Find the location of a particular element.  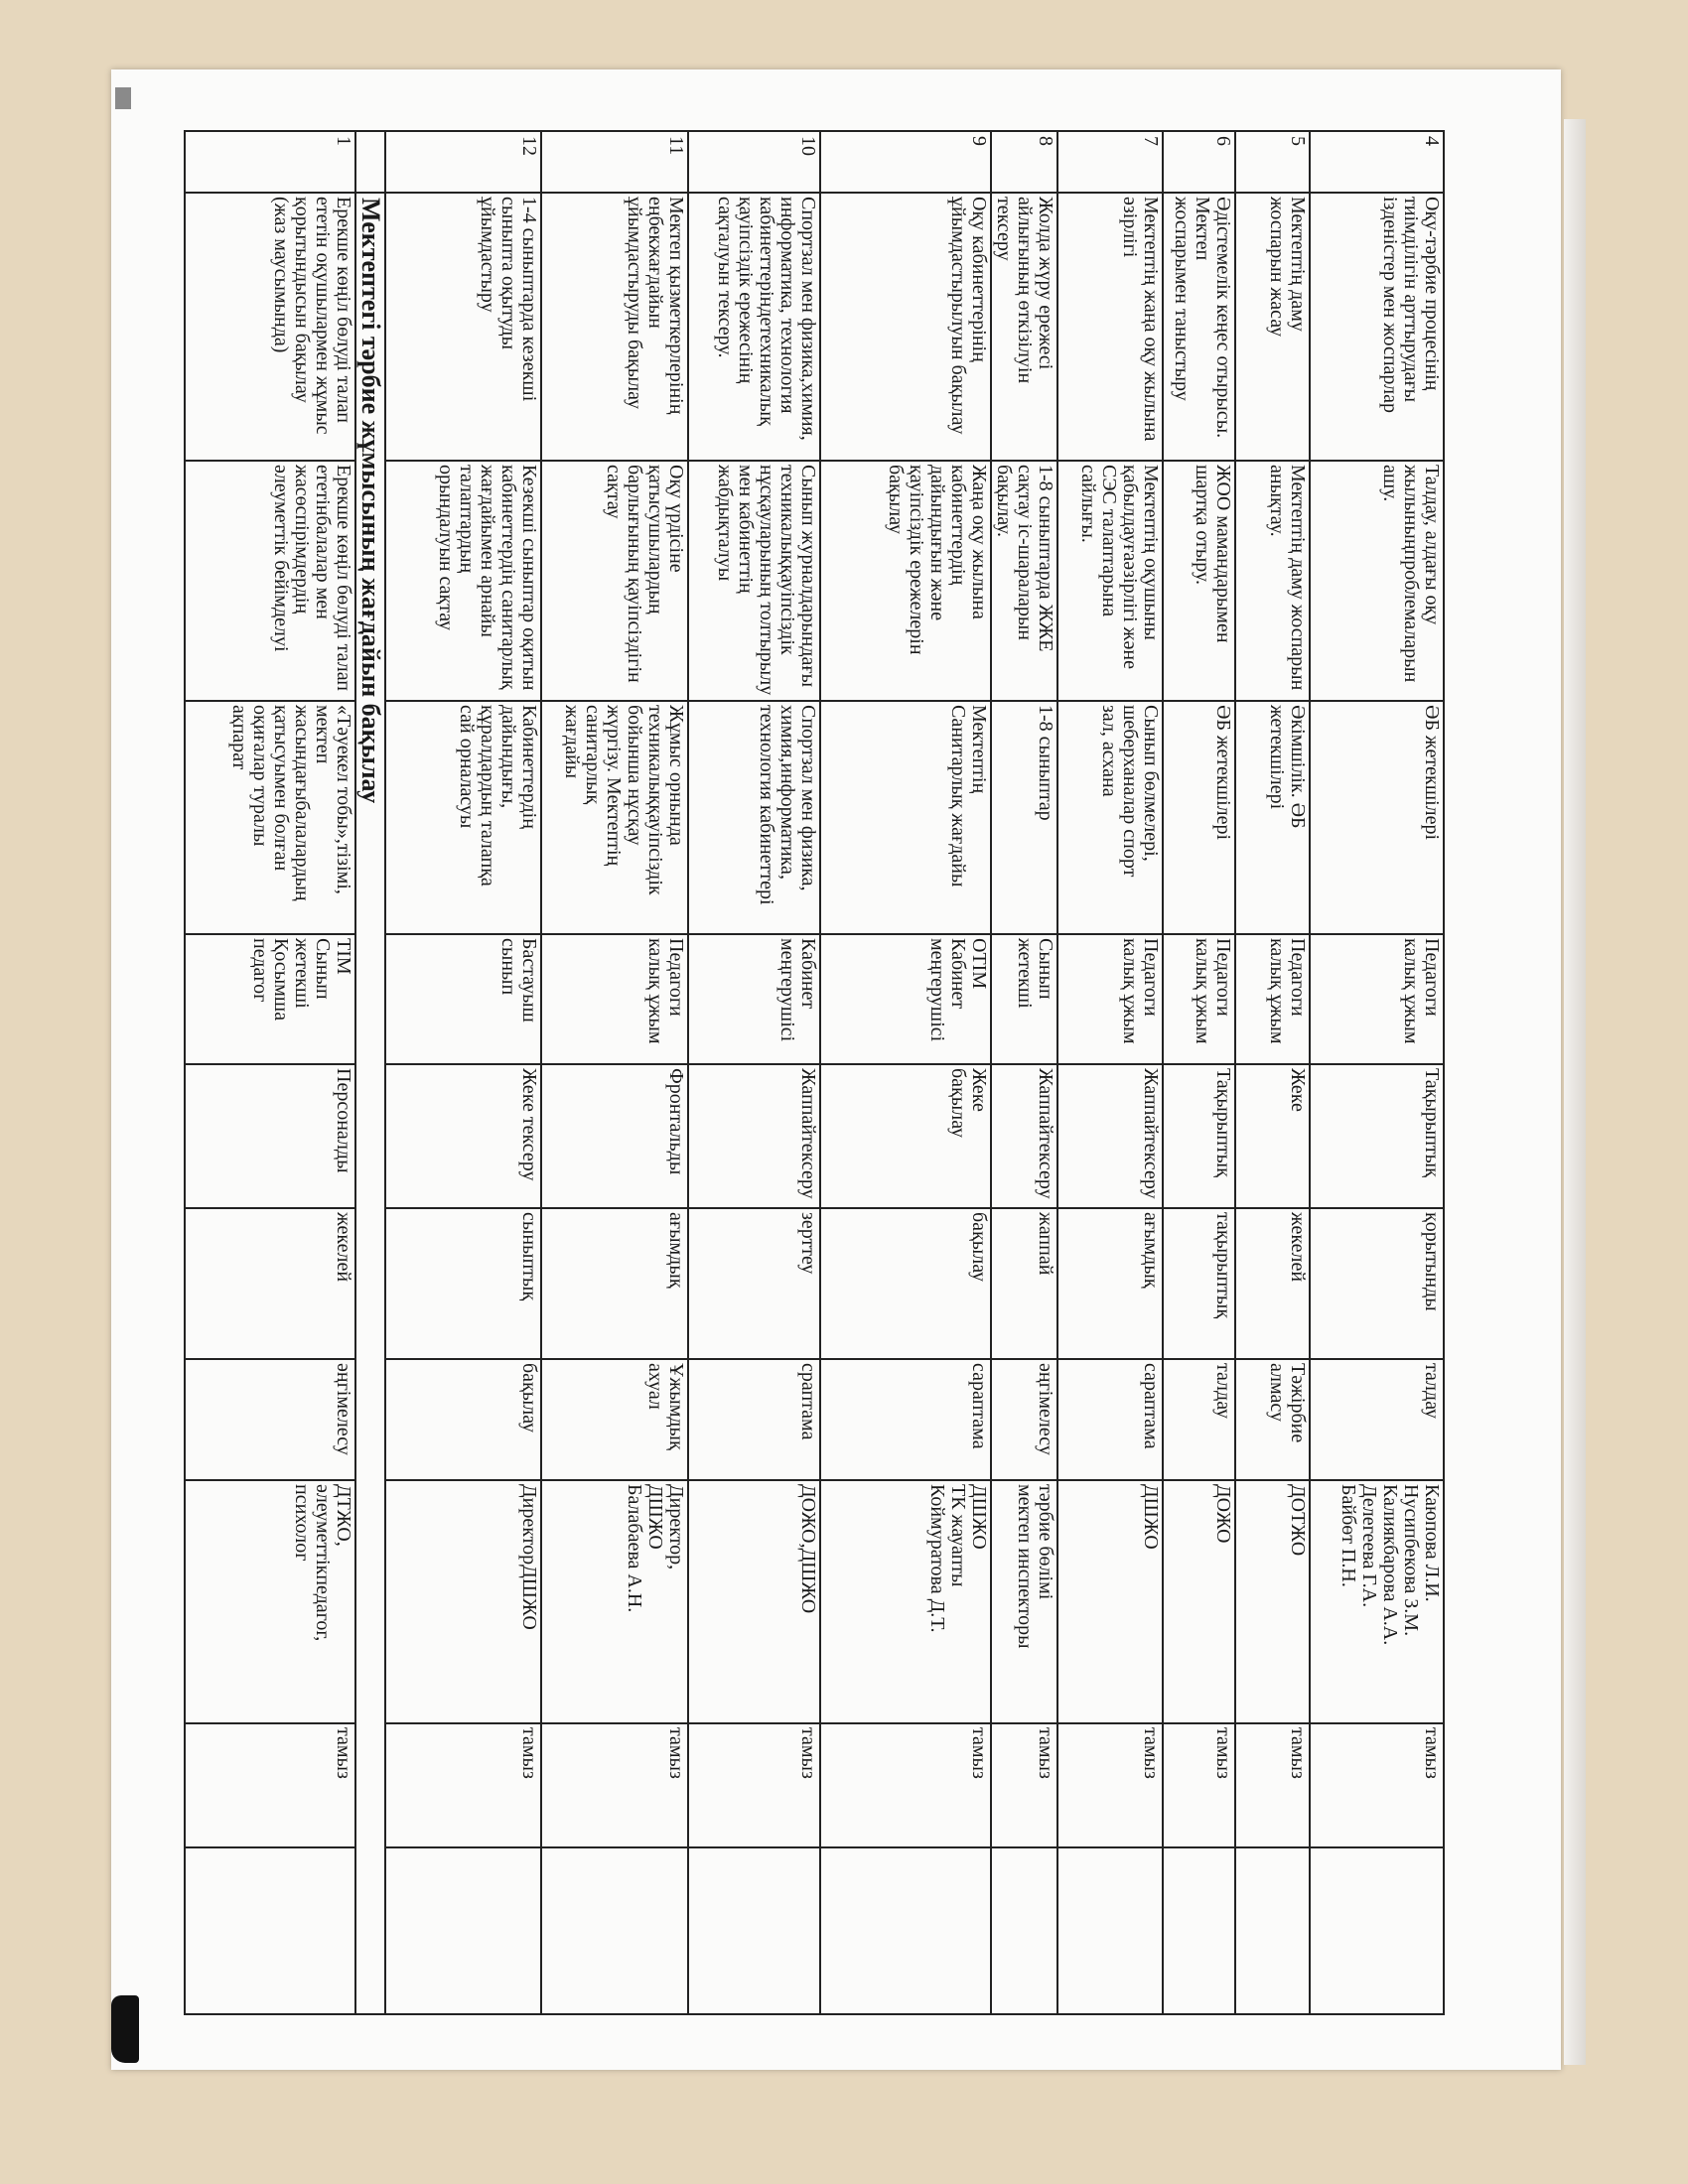

row-number: 9 is located at coordinates (905, 162).